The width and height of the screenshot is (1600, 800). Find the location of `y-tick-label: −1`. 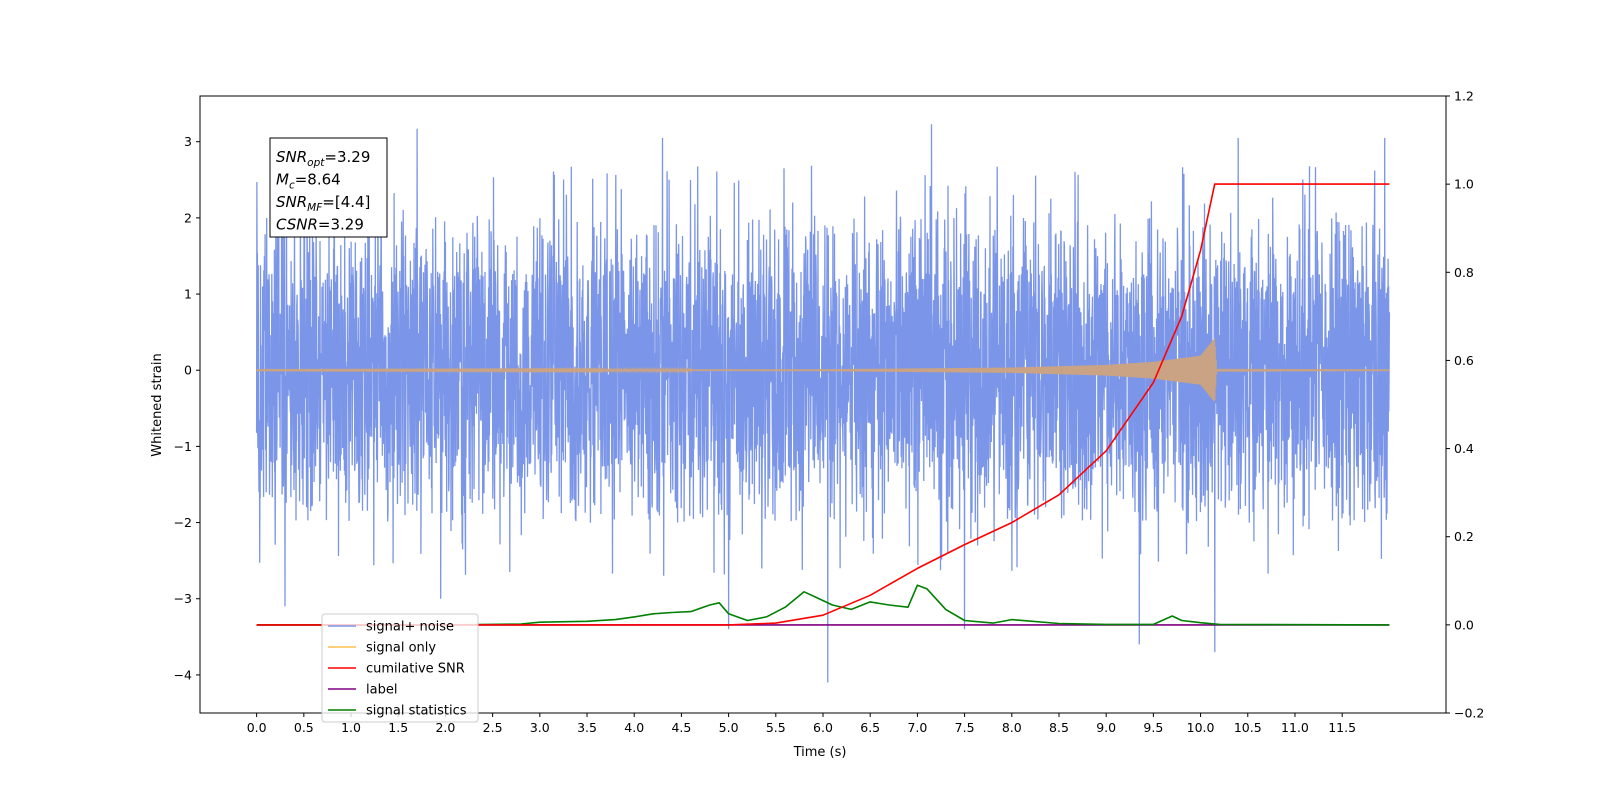

y-tick-label: −1 is located at coordinates (183, 446).